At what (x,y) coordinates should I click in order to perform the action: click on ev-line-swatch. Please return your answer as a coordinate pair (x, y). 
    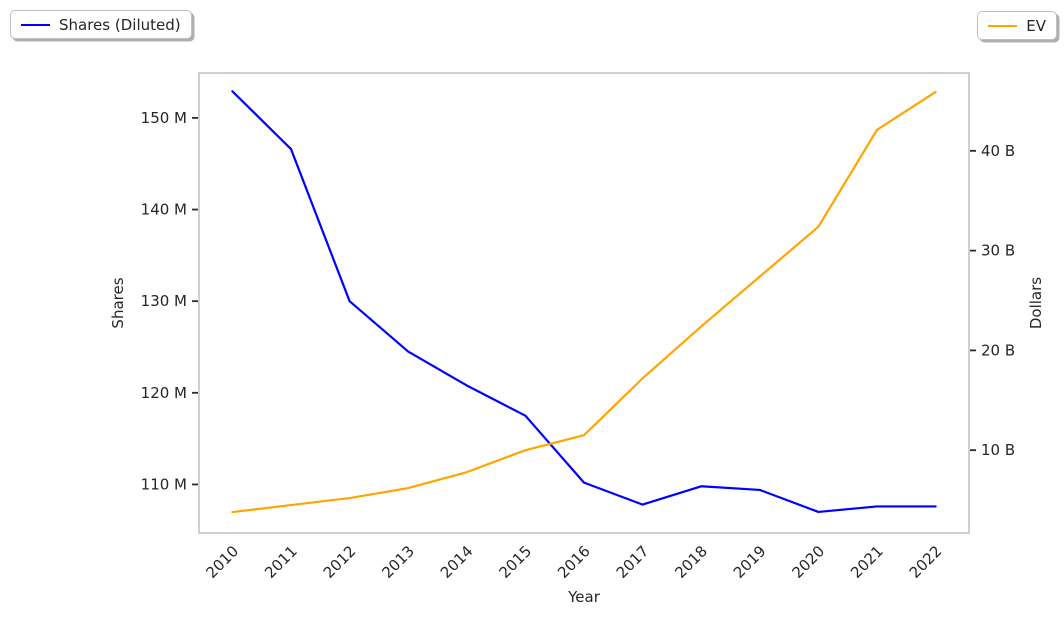
    Looking at the image, I should click on (1003, 25).